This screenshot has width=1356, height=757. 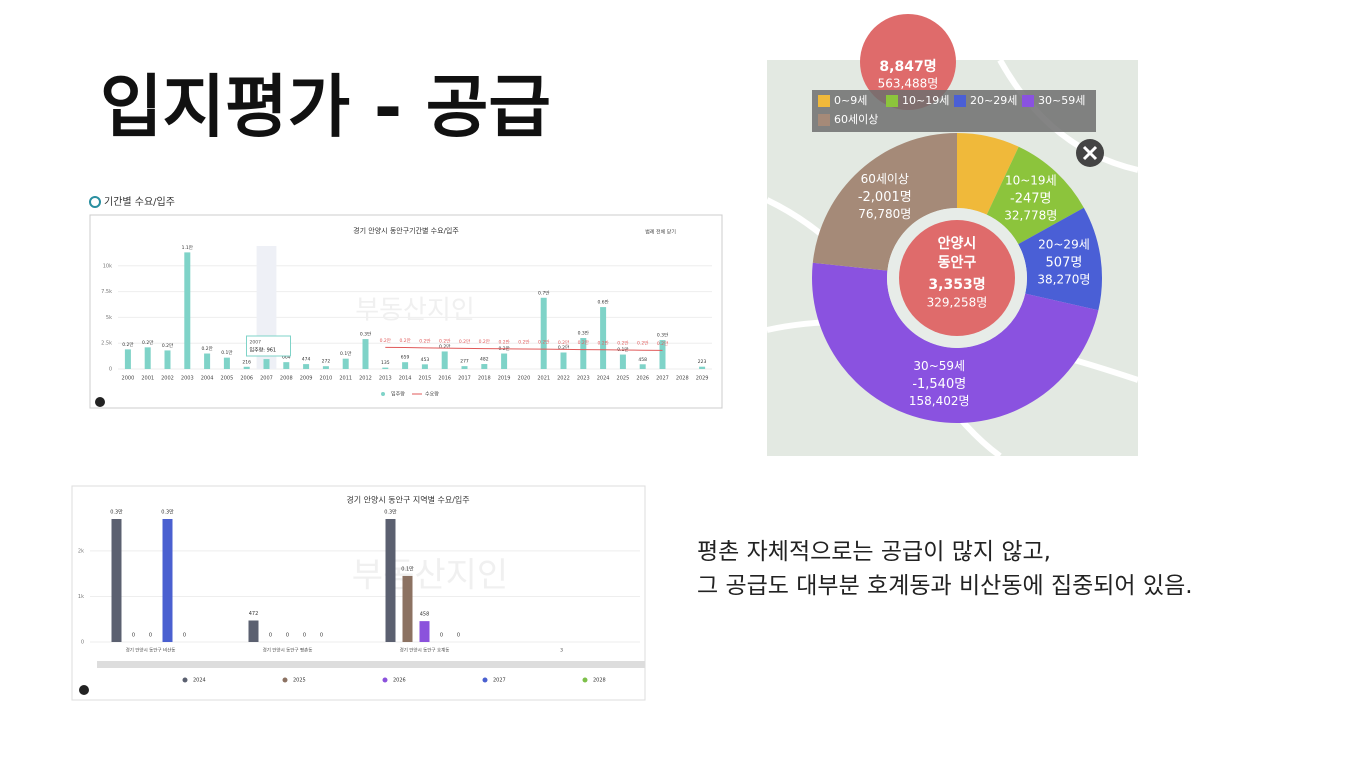 What do you see at coordinates (405, 358) in the screenshot?
I see `data-label: 659` at bounding box center [405, 358].